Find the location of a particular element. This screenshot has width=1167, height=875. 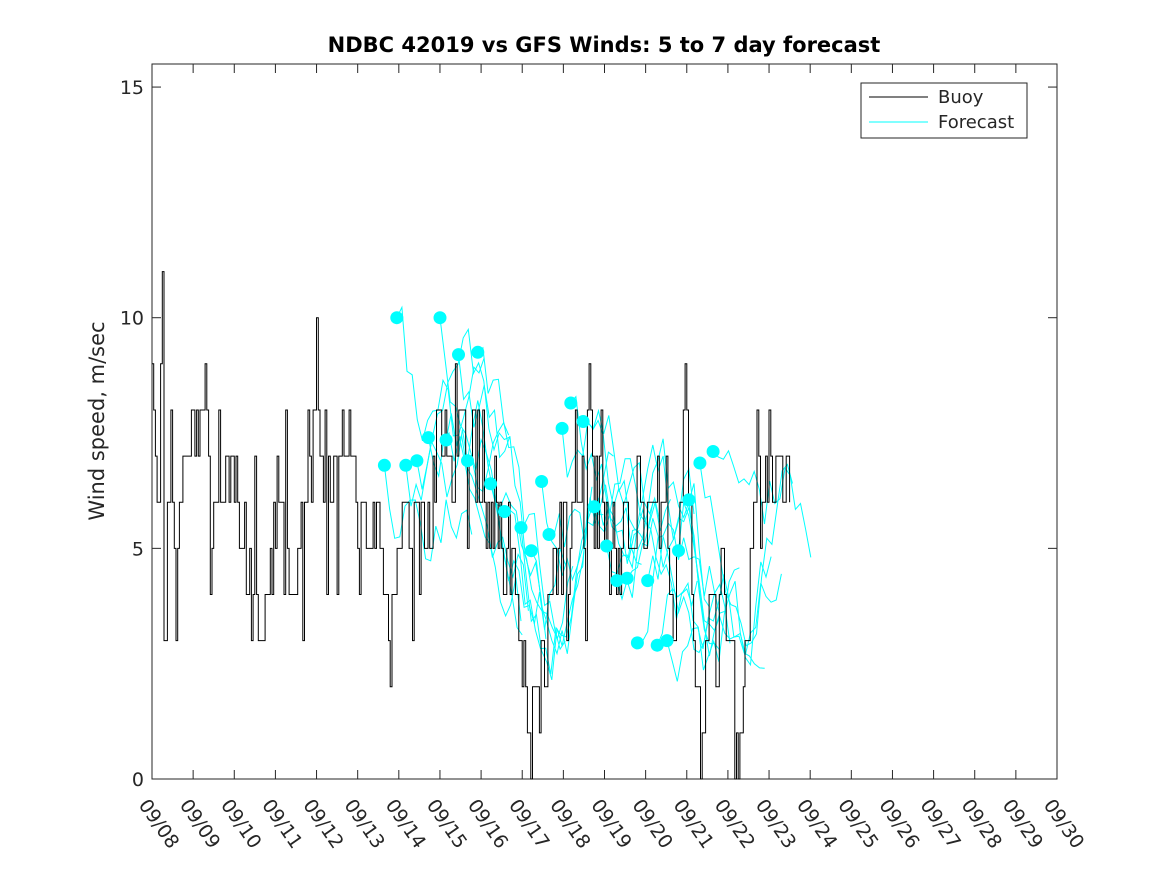

y-tick-label: 15 is located at coordinates (132, 88).